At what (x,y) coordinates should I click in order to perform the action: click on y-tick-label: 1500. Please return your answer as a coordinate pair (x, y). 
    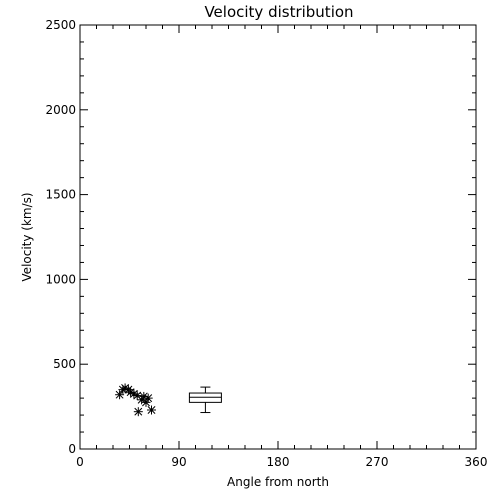
    Looking at the image, I should click on (60, 195).